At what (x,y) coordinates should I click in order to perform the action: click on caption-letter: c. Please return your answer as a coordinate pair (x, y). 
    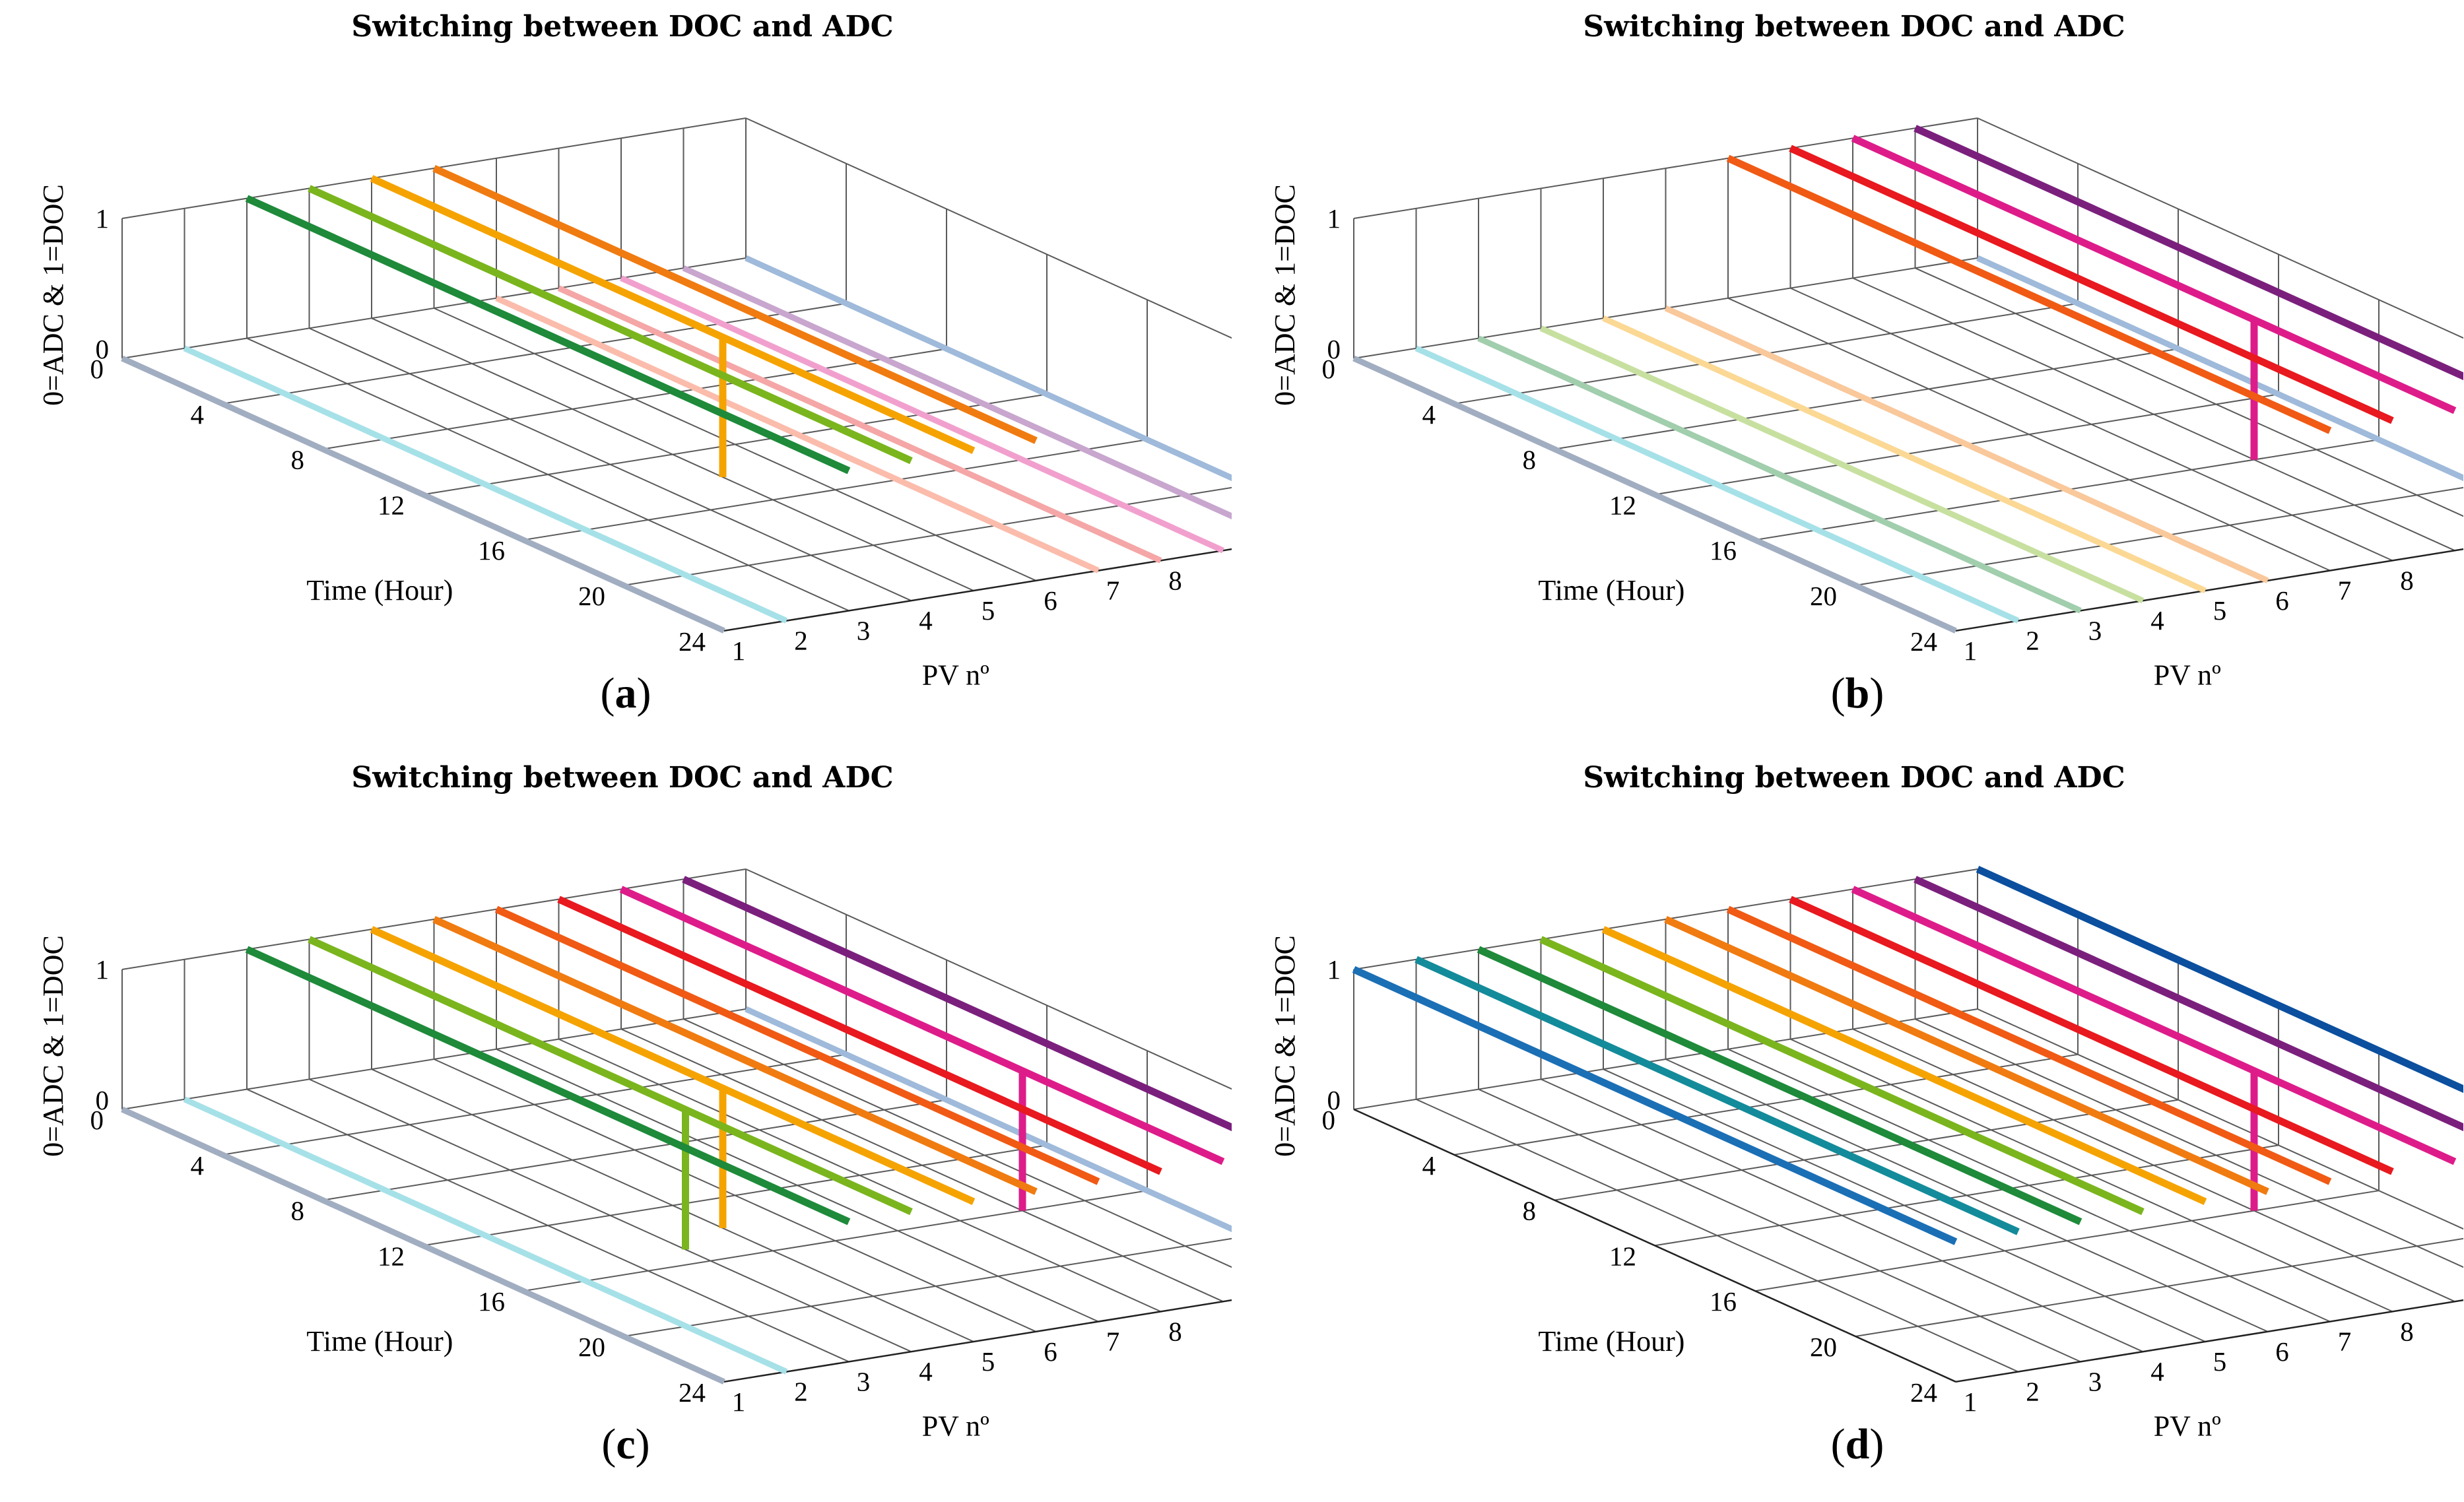
    Looking at the image, I should click on (625, 1444).